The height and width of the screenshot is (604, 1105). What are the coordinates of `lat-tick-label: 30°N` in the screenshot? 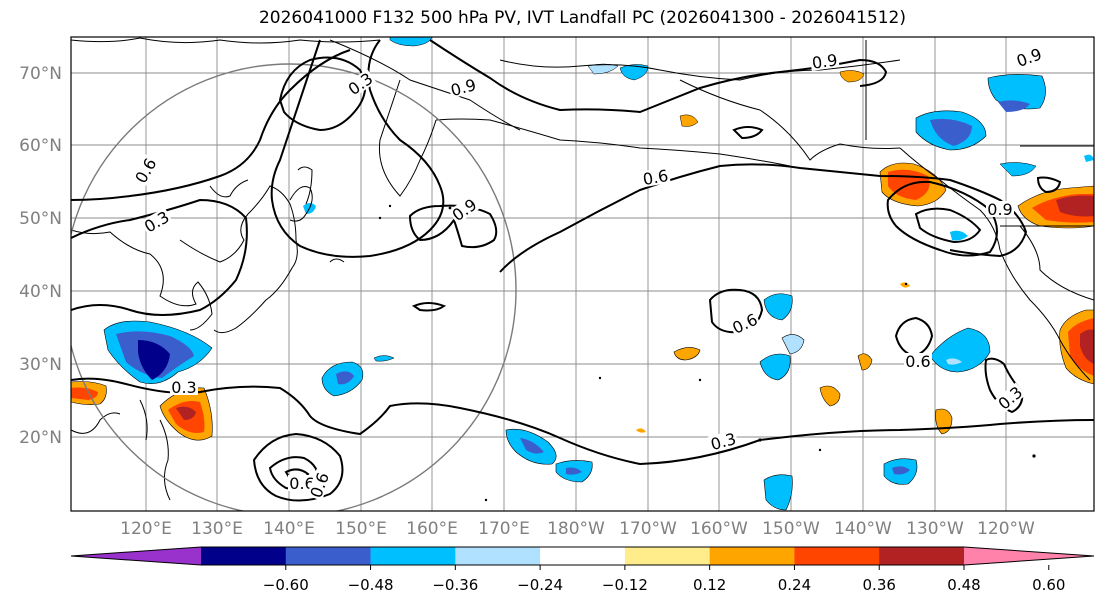 It's located at (40, 365).